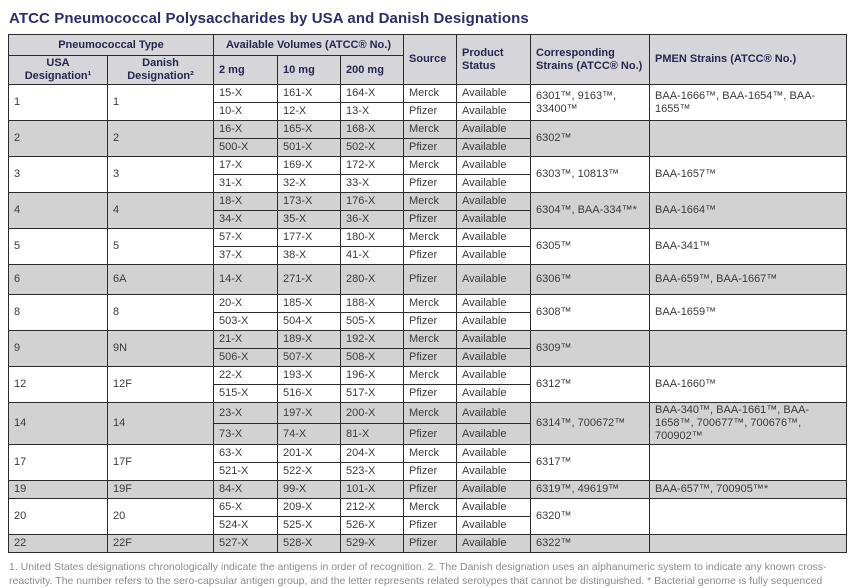 The image size is (856, 588). What do you see at coordinates (245, 357) in the screenshot?
I see `volume-2mg-cell: 506-X` at bounding box center [245, 357].